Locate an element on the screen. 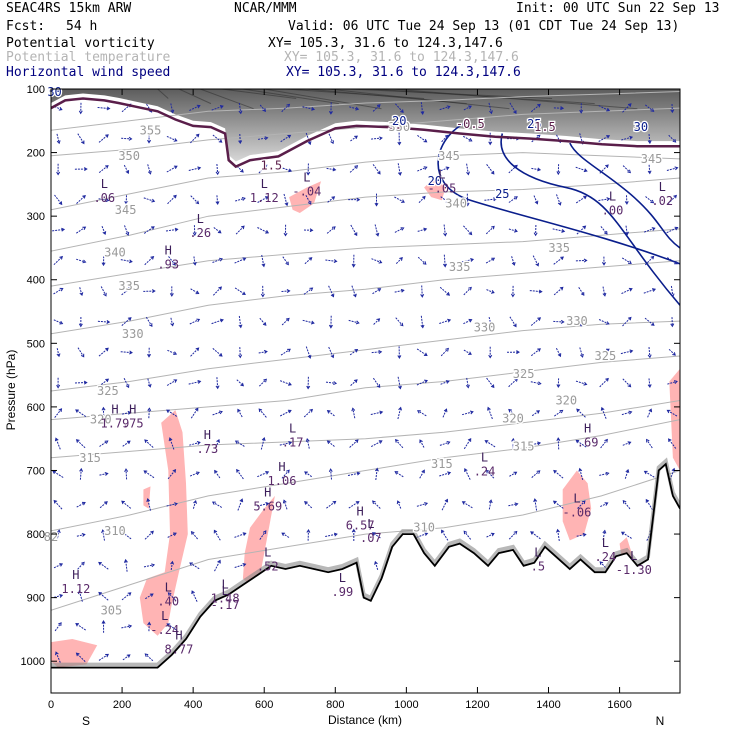  pv-extremum-value: -1.30 is located at coordinates (634, 570).